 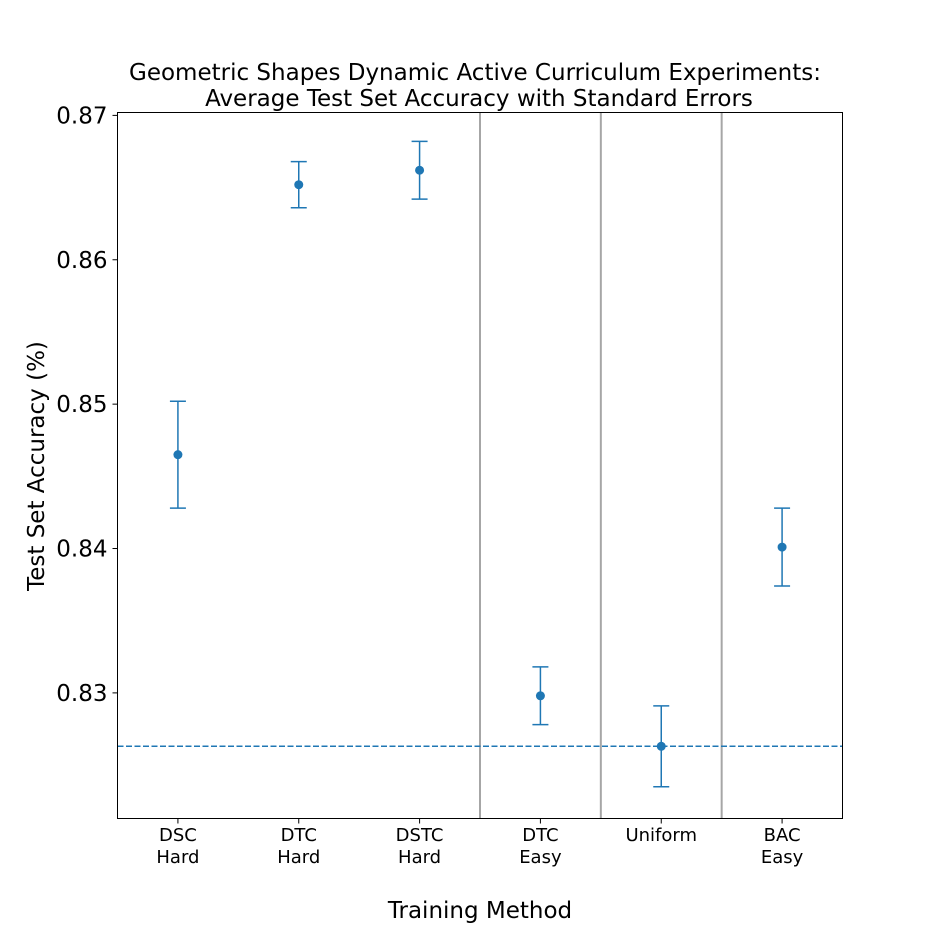 I want to click on y-tick-label: 0.84, so click(x=81, y=550).